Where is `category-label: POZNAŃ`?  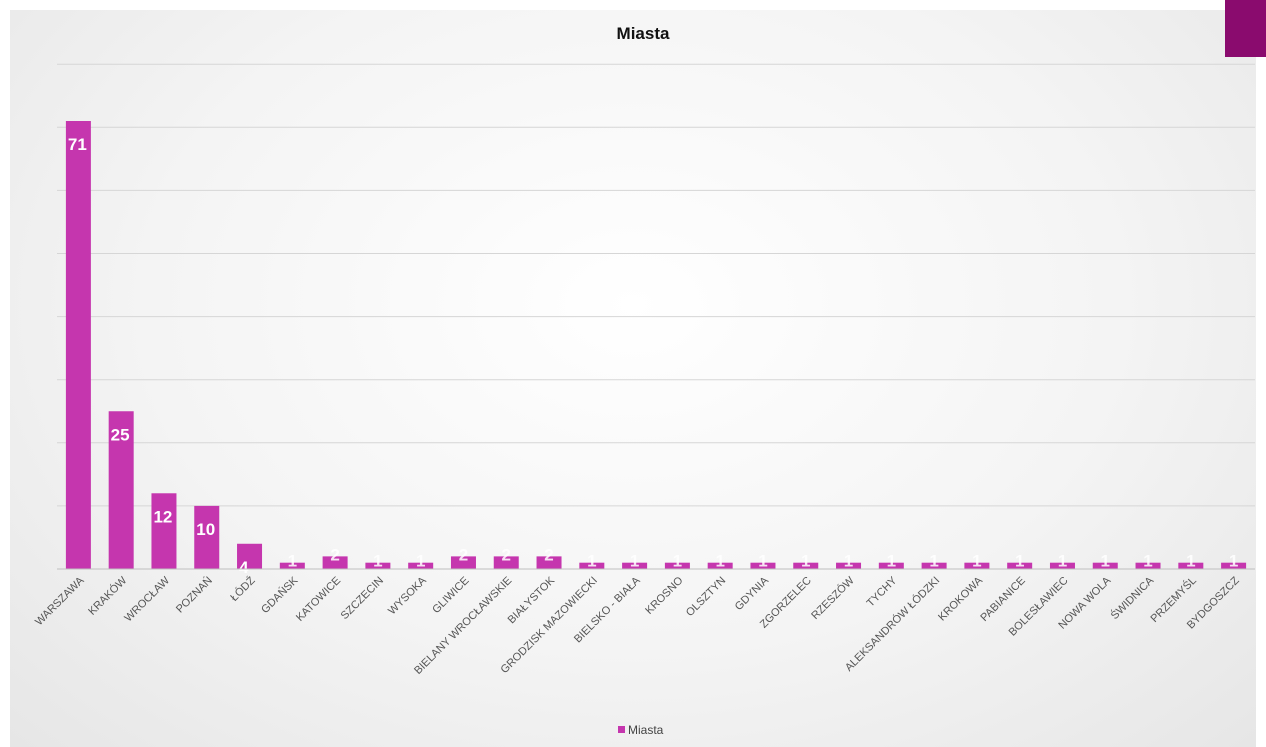 category-label: POZNAŃ is located at coordinates (194, 595).